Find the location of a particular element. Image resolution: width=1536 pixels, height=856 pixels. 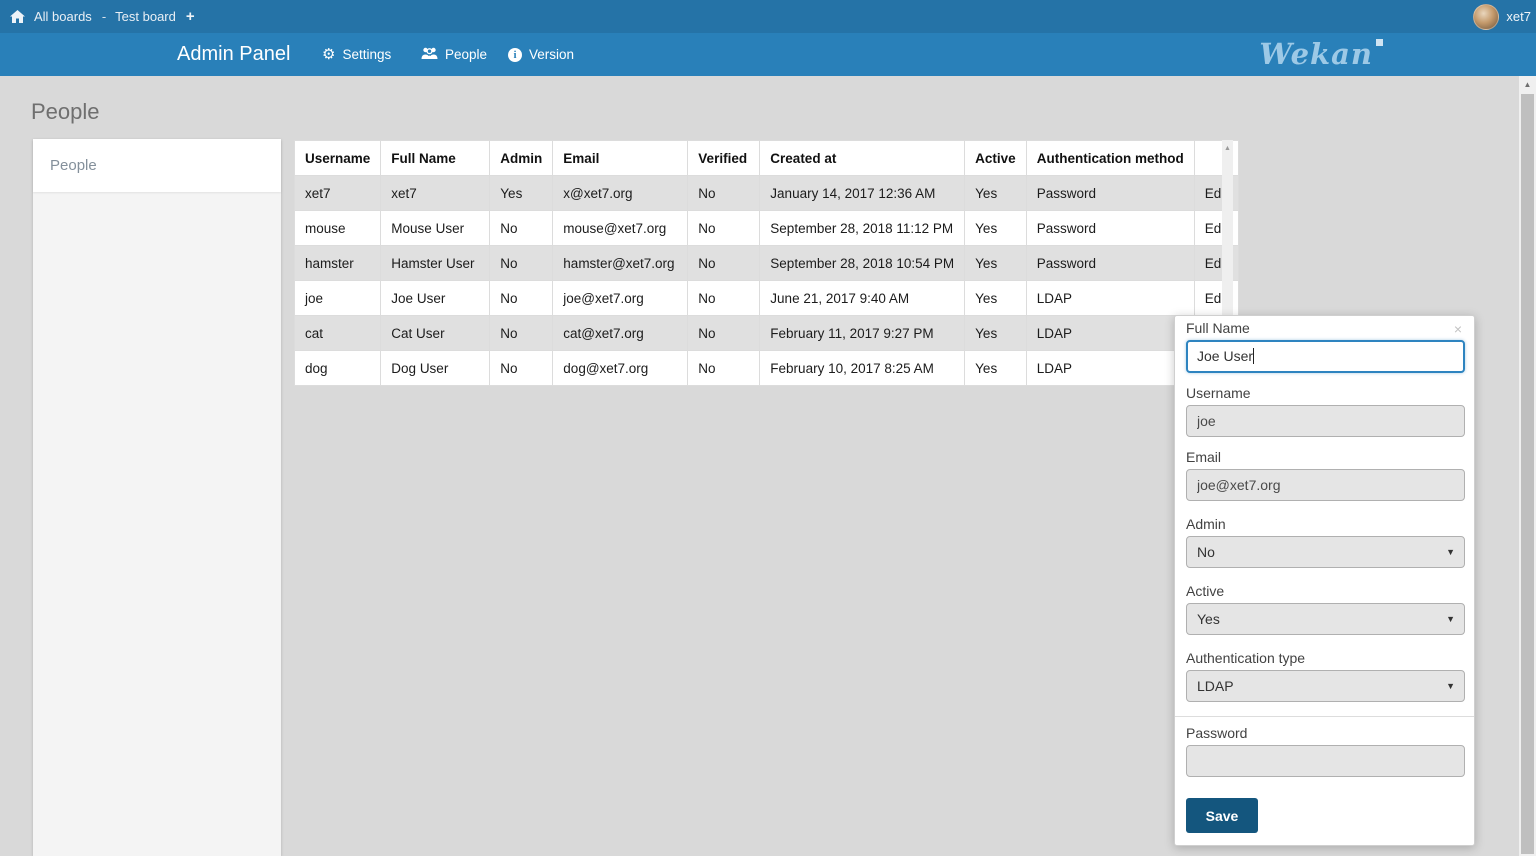

full-name-input: Joe User is located at coordinates (1325, 356).